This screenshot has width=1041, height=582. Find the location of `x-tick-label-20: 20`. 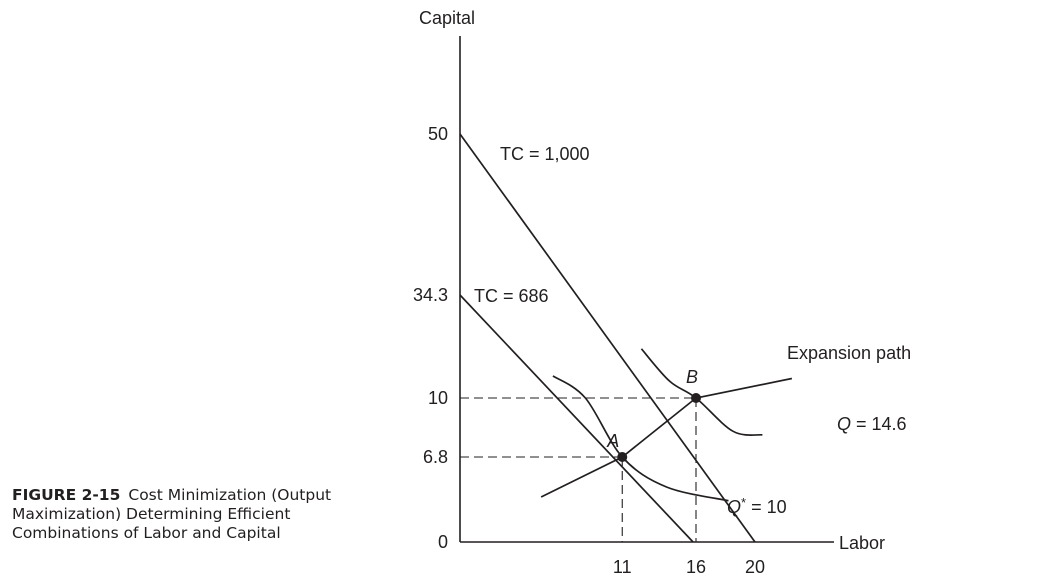

x-tick-label-20: 20 is located at coordinates (755, 567).